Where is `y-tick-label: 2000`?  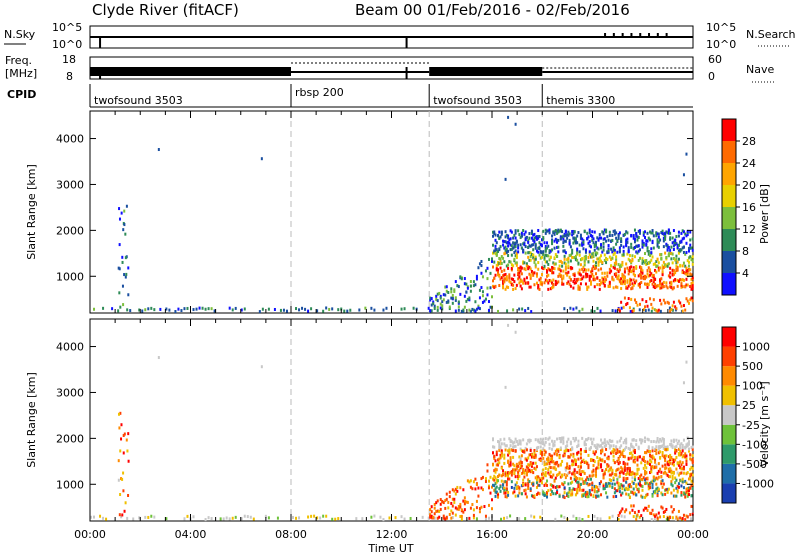 y-tick-label: 2000 is located at coordinates (70, 230).